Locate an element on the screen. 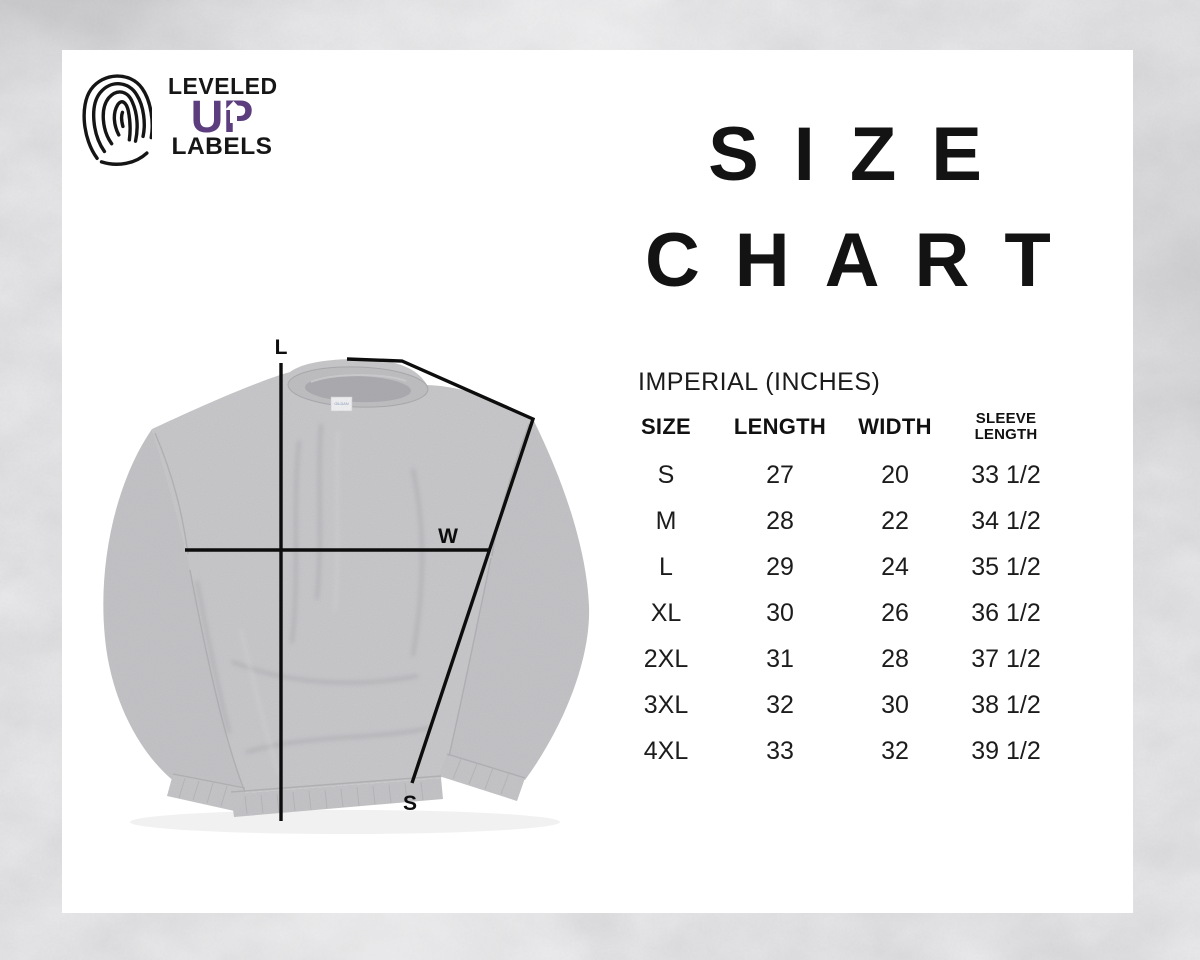 The image size is (1200, 960). title-line-size: SIZE is located at coordinates (862, 154).